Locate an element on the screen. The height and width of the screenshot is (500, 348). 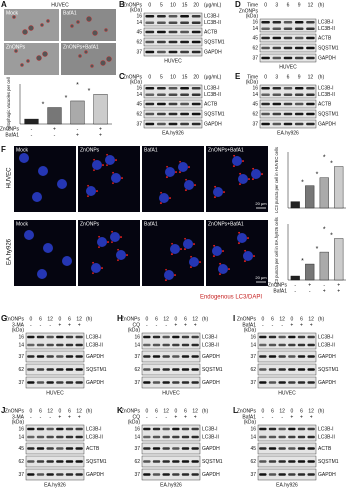
treatment-value: 6 is located at coordinates (185, 319).